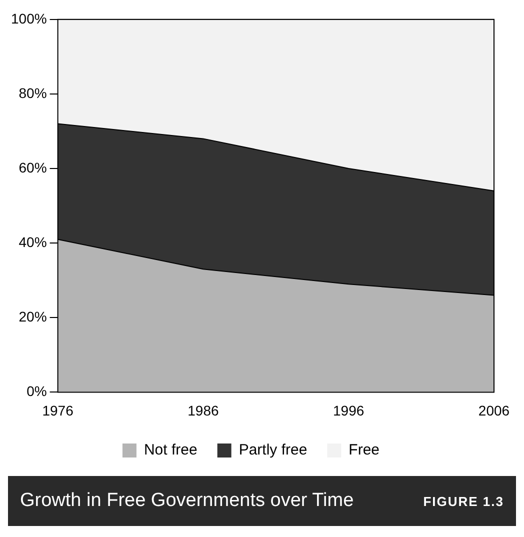 Image resolution: width=524 pixels, height=537 pixels. Describe the element at coordinates (36, 391) in the screenshot. I see `y-tick-label: 0%` at that location.